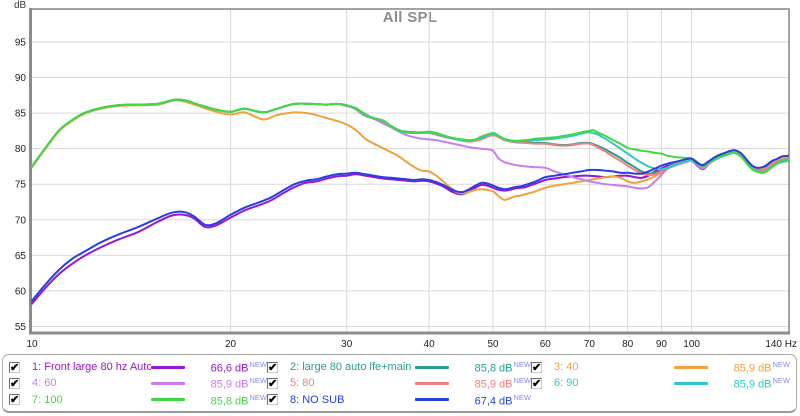 The image size is (800, 416). What do you see at coordinates (762, 367) in the screenshot?
I see `legend-value-3: 85,9 dBNEW` at bounding box center [762, 367].